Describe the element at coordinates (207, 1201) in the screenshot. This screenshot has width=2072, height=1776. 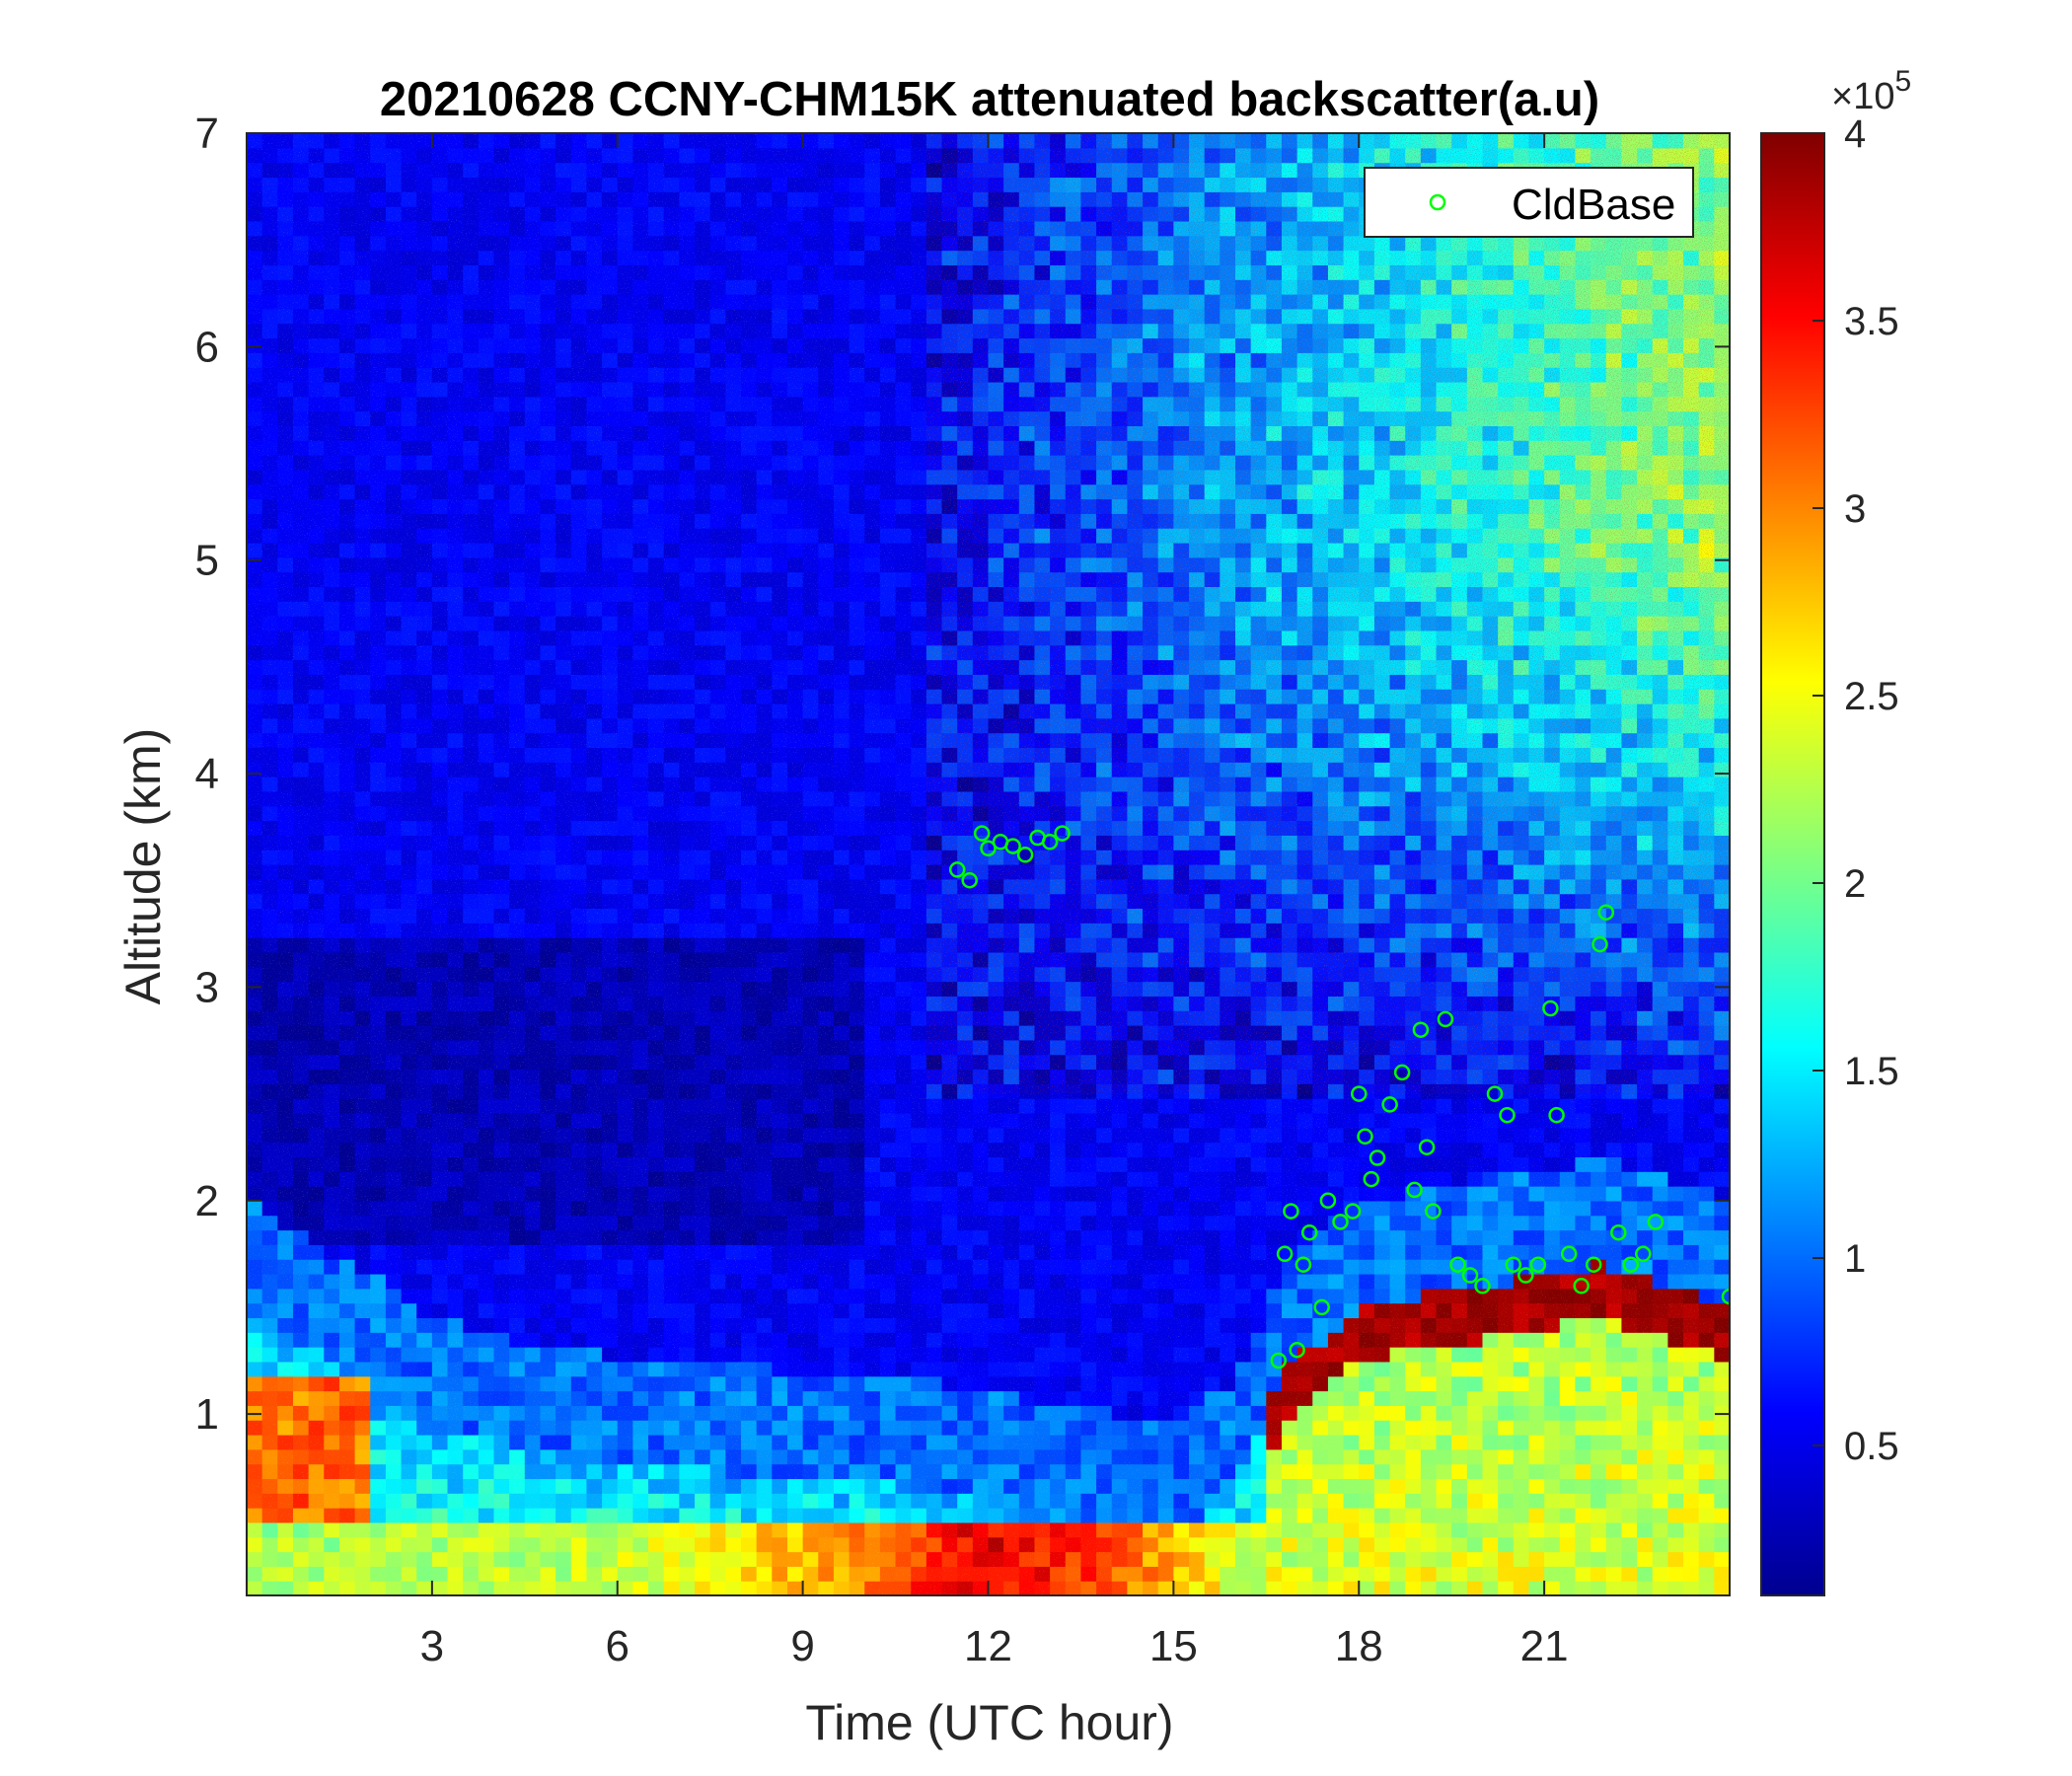
I see `y-tick-label: 2` at that location.